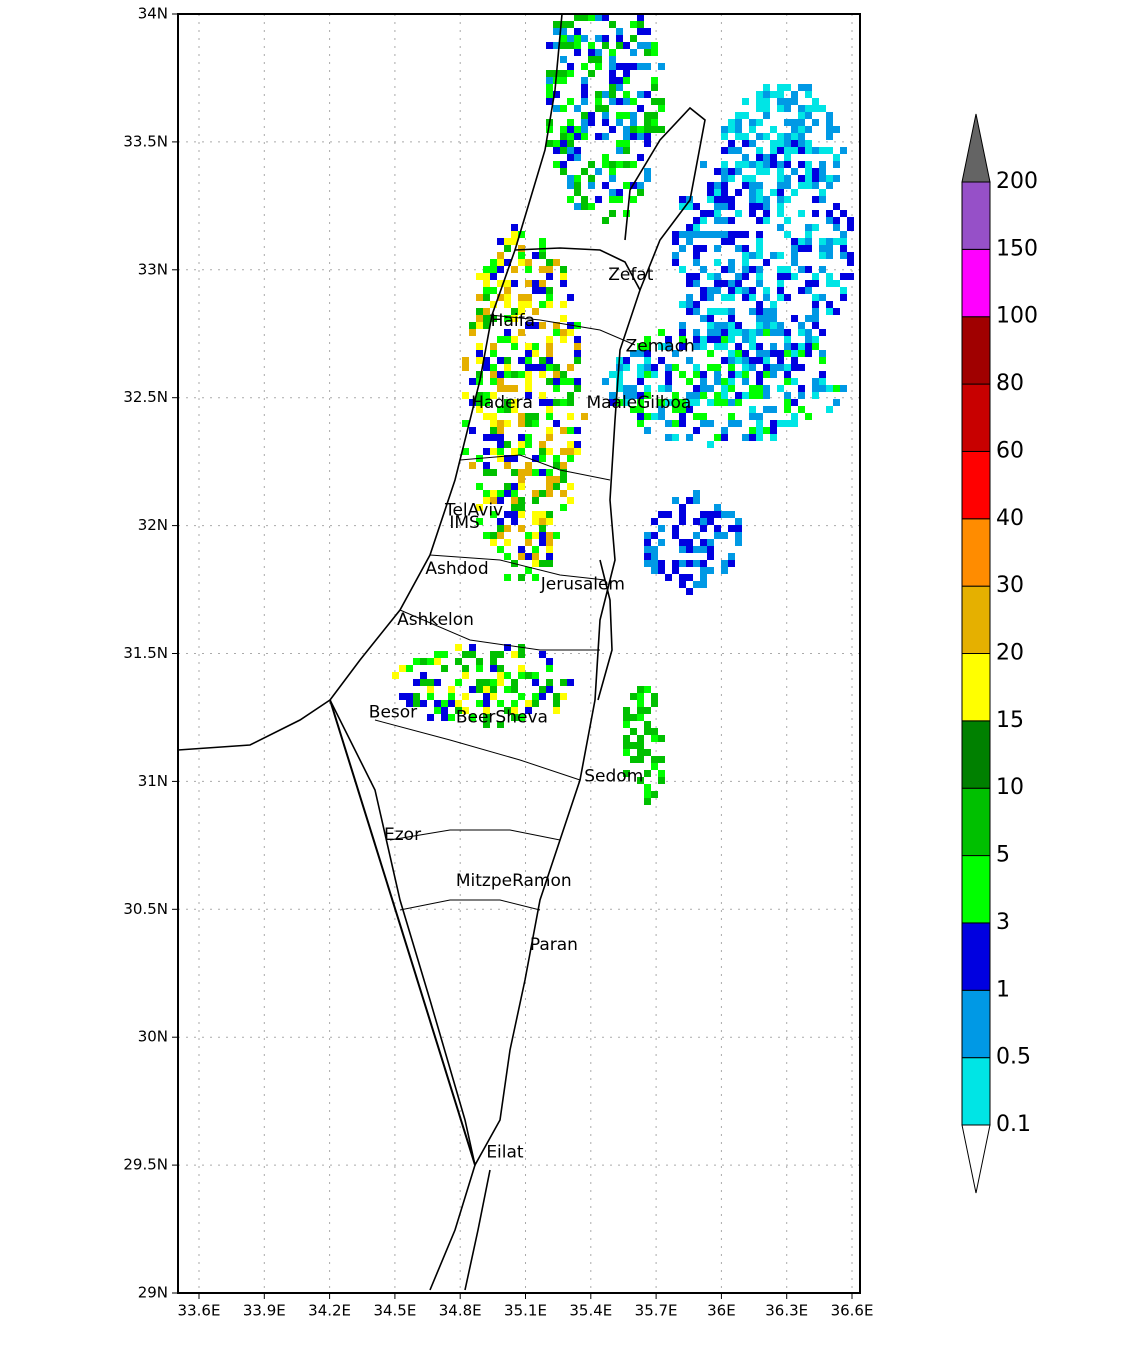 The image size is (1121, 1346). I want to click on lat-tick-label: 32.5N, so click(145, 397).